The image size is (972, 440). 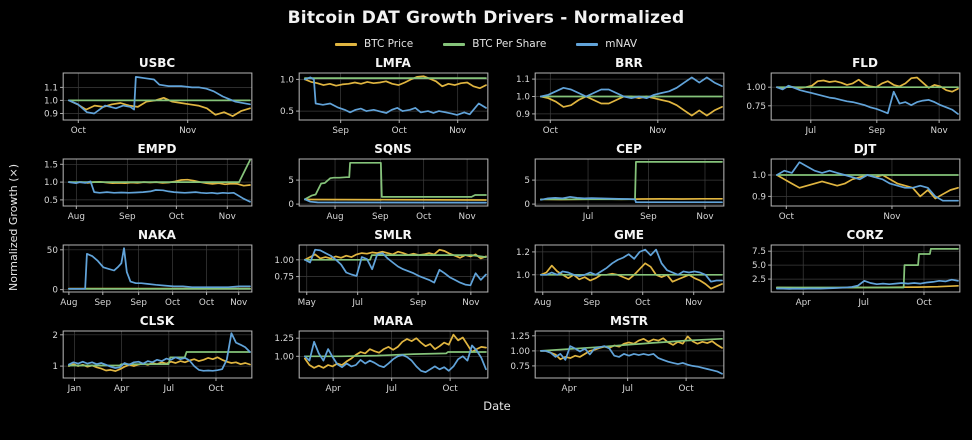 I want to click on x-tick-label: Jan, so click(x=74, y=389).